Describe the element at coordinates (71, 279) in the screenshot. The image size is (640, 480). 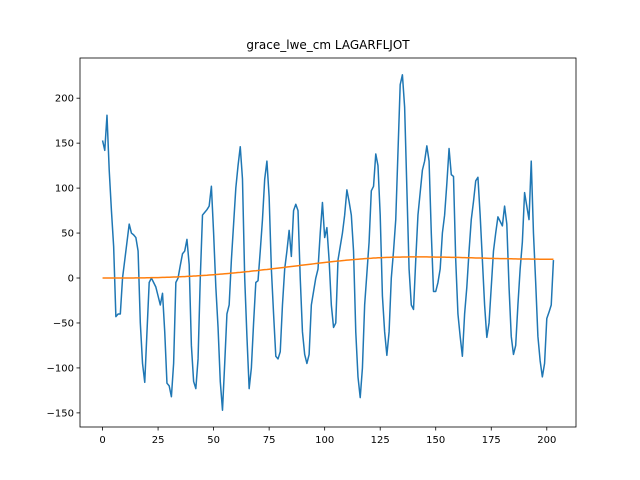
I see `y-tick-label: 0` at that location.